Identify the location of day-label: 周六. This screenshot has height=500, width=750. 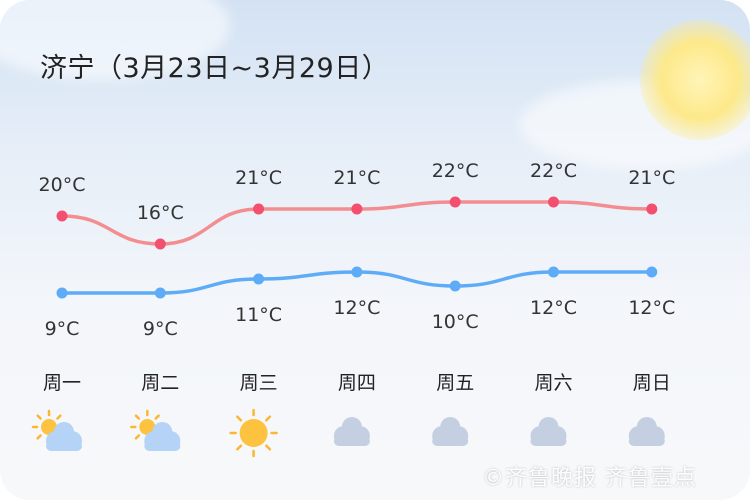
(553, 383).